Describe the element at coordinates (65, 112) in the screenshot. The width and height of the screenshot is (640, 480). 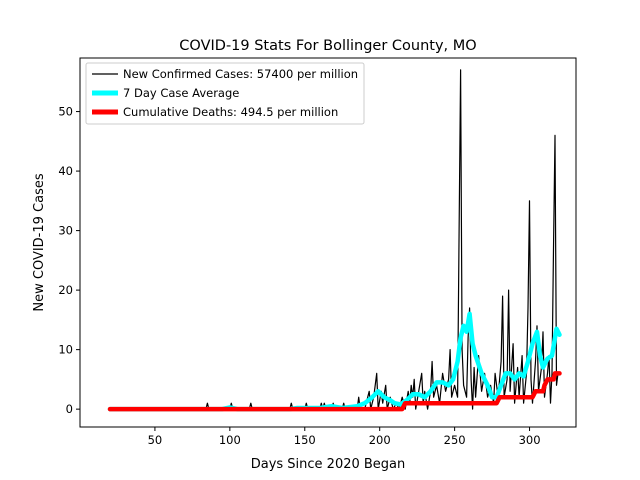
I see `y-tick-label: 50` at that location.